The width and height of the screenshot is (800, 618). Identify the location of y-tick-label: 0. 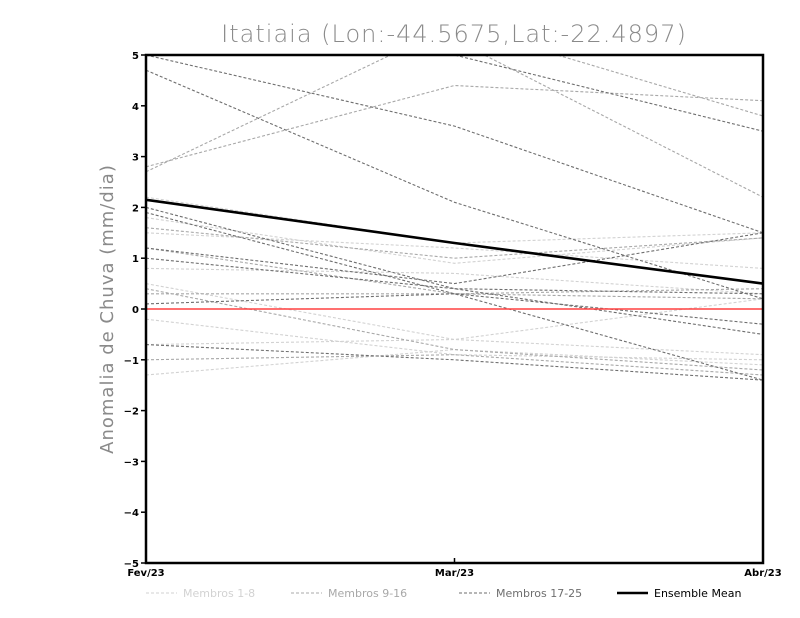
(135, 310).